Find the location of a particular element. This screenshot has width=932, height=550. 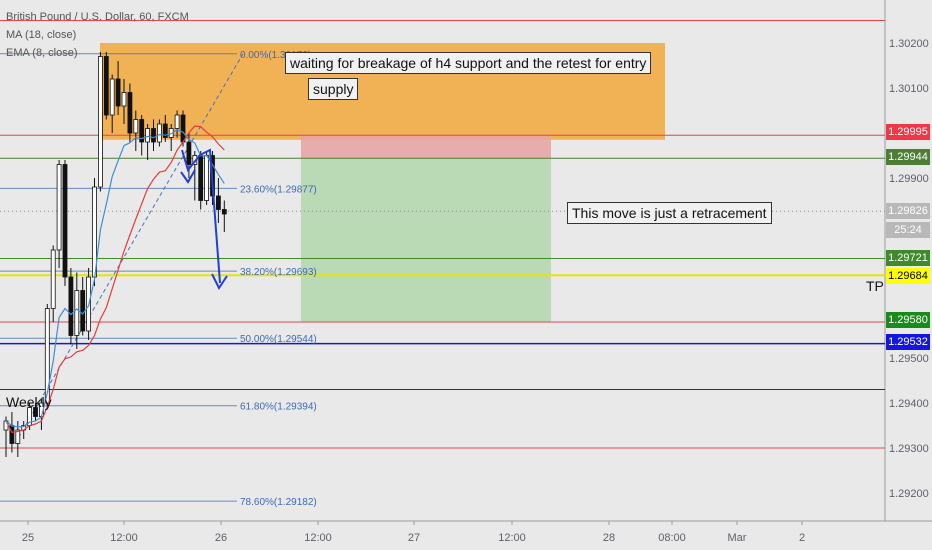

time-tick-label: 2 is located at coordinates (802, 538).